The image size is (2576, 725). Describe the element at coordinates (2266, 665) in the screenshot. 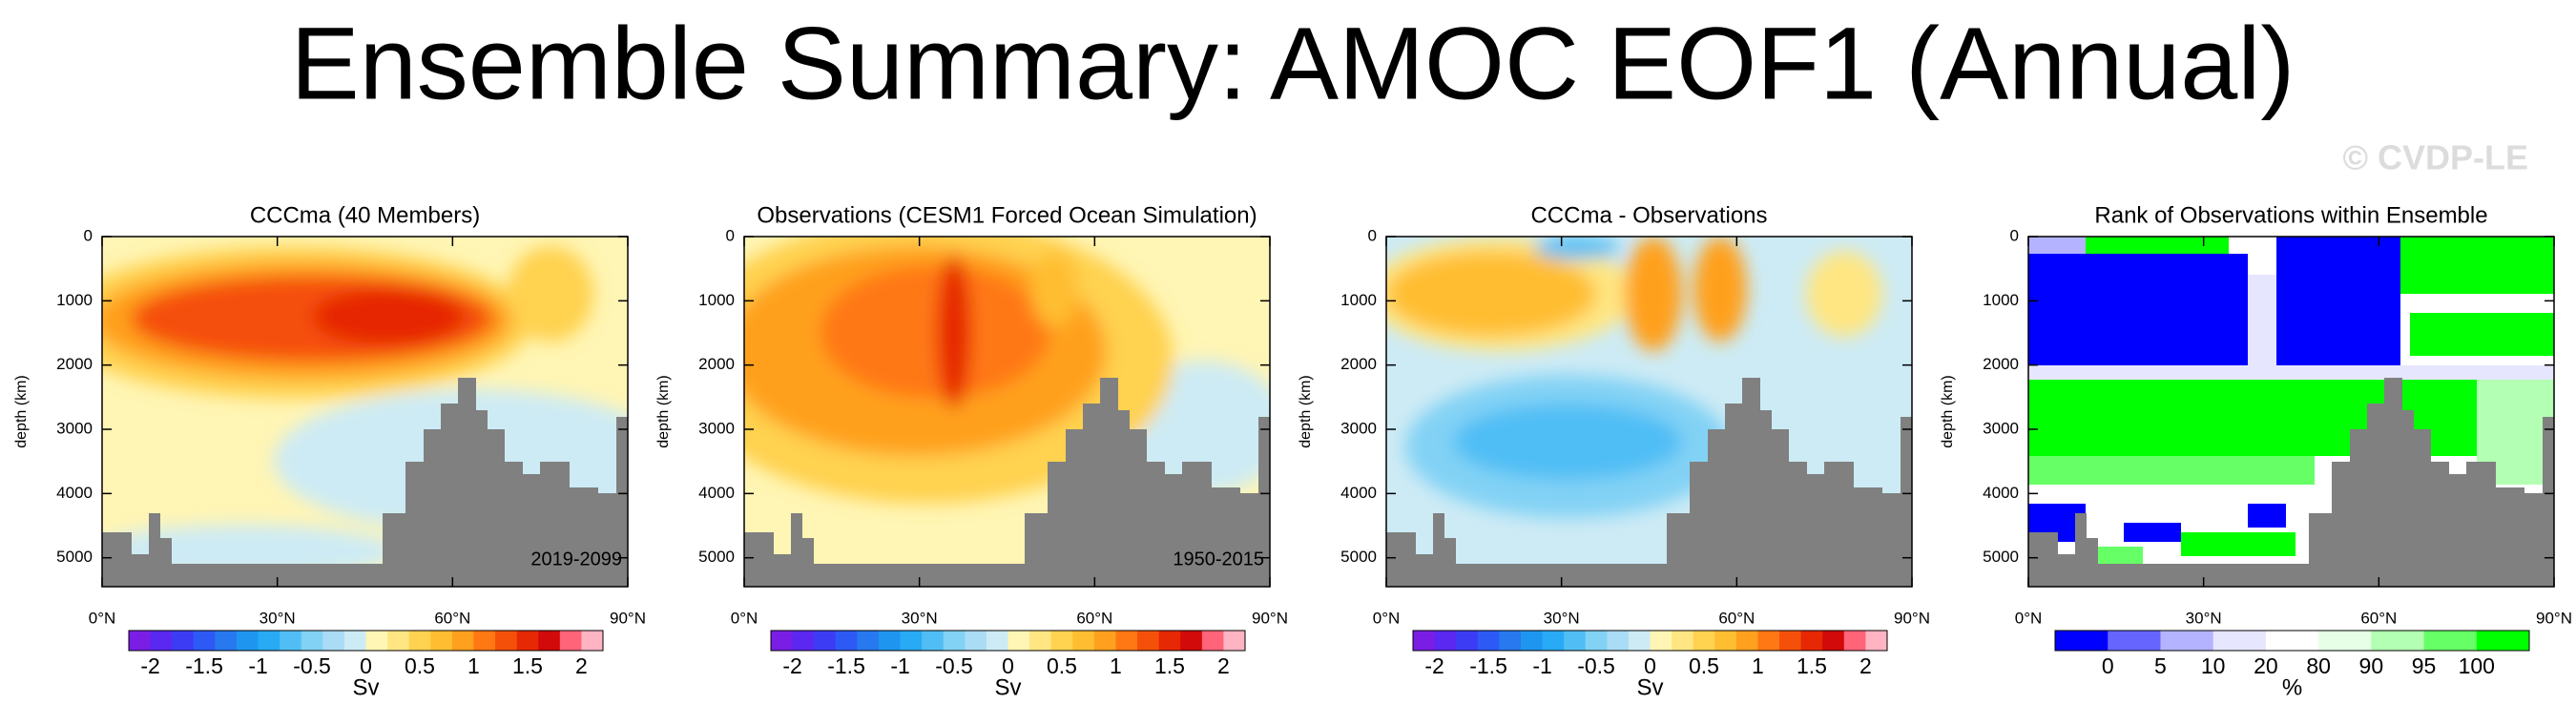

I see `colorbar-tick-label: 20` at that location.